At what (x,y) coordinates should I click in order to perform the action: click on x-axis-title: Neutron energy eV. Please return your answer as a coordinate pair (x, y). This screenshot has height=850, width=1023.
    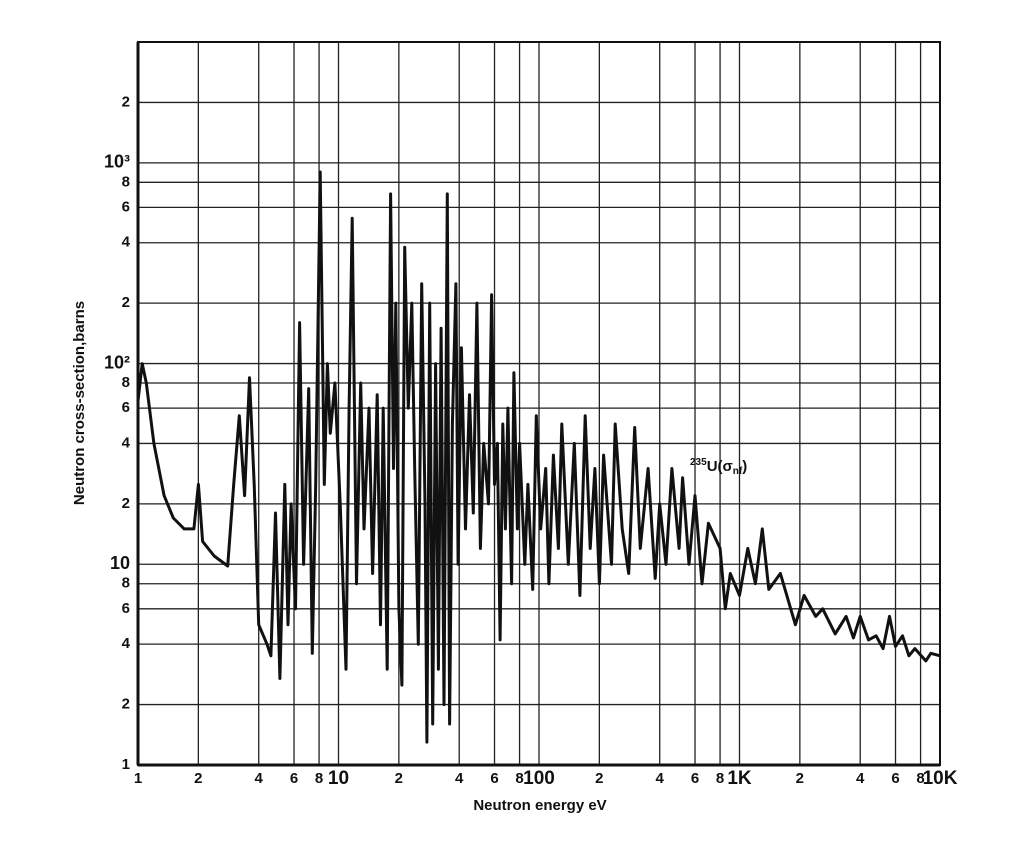
    Looking at the image, I should click on (539, 805).